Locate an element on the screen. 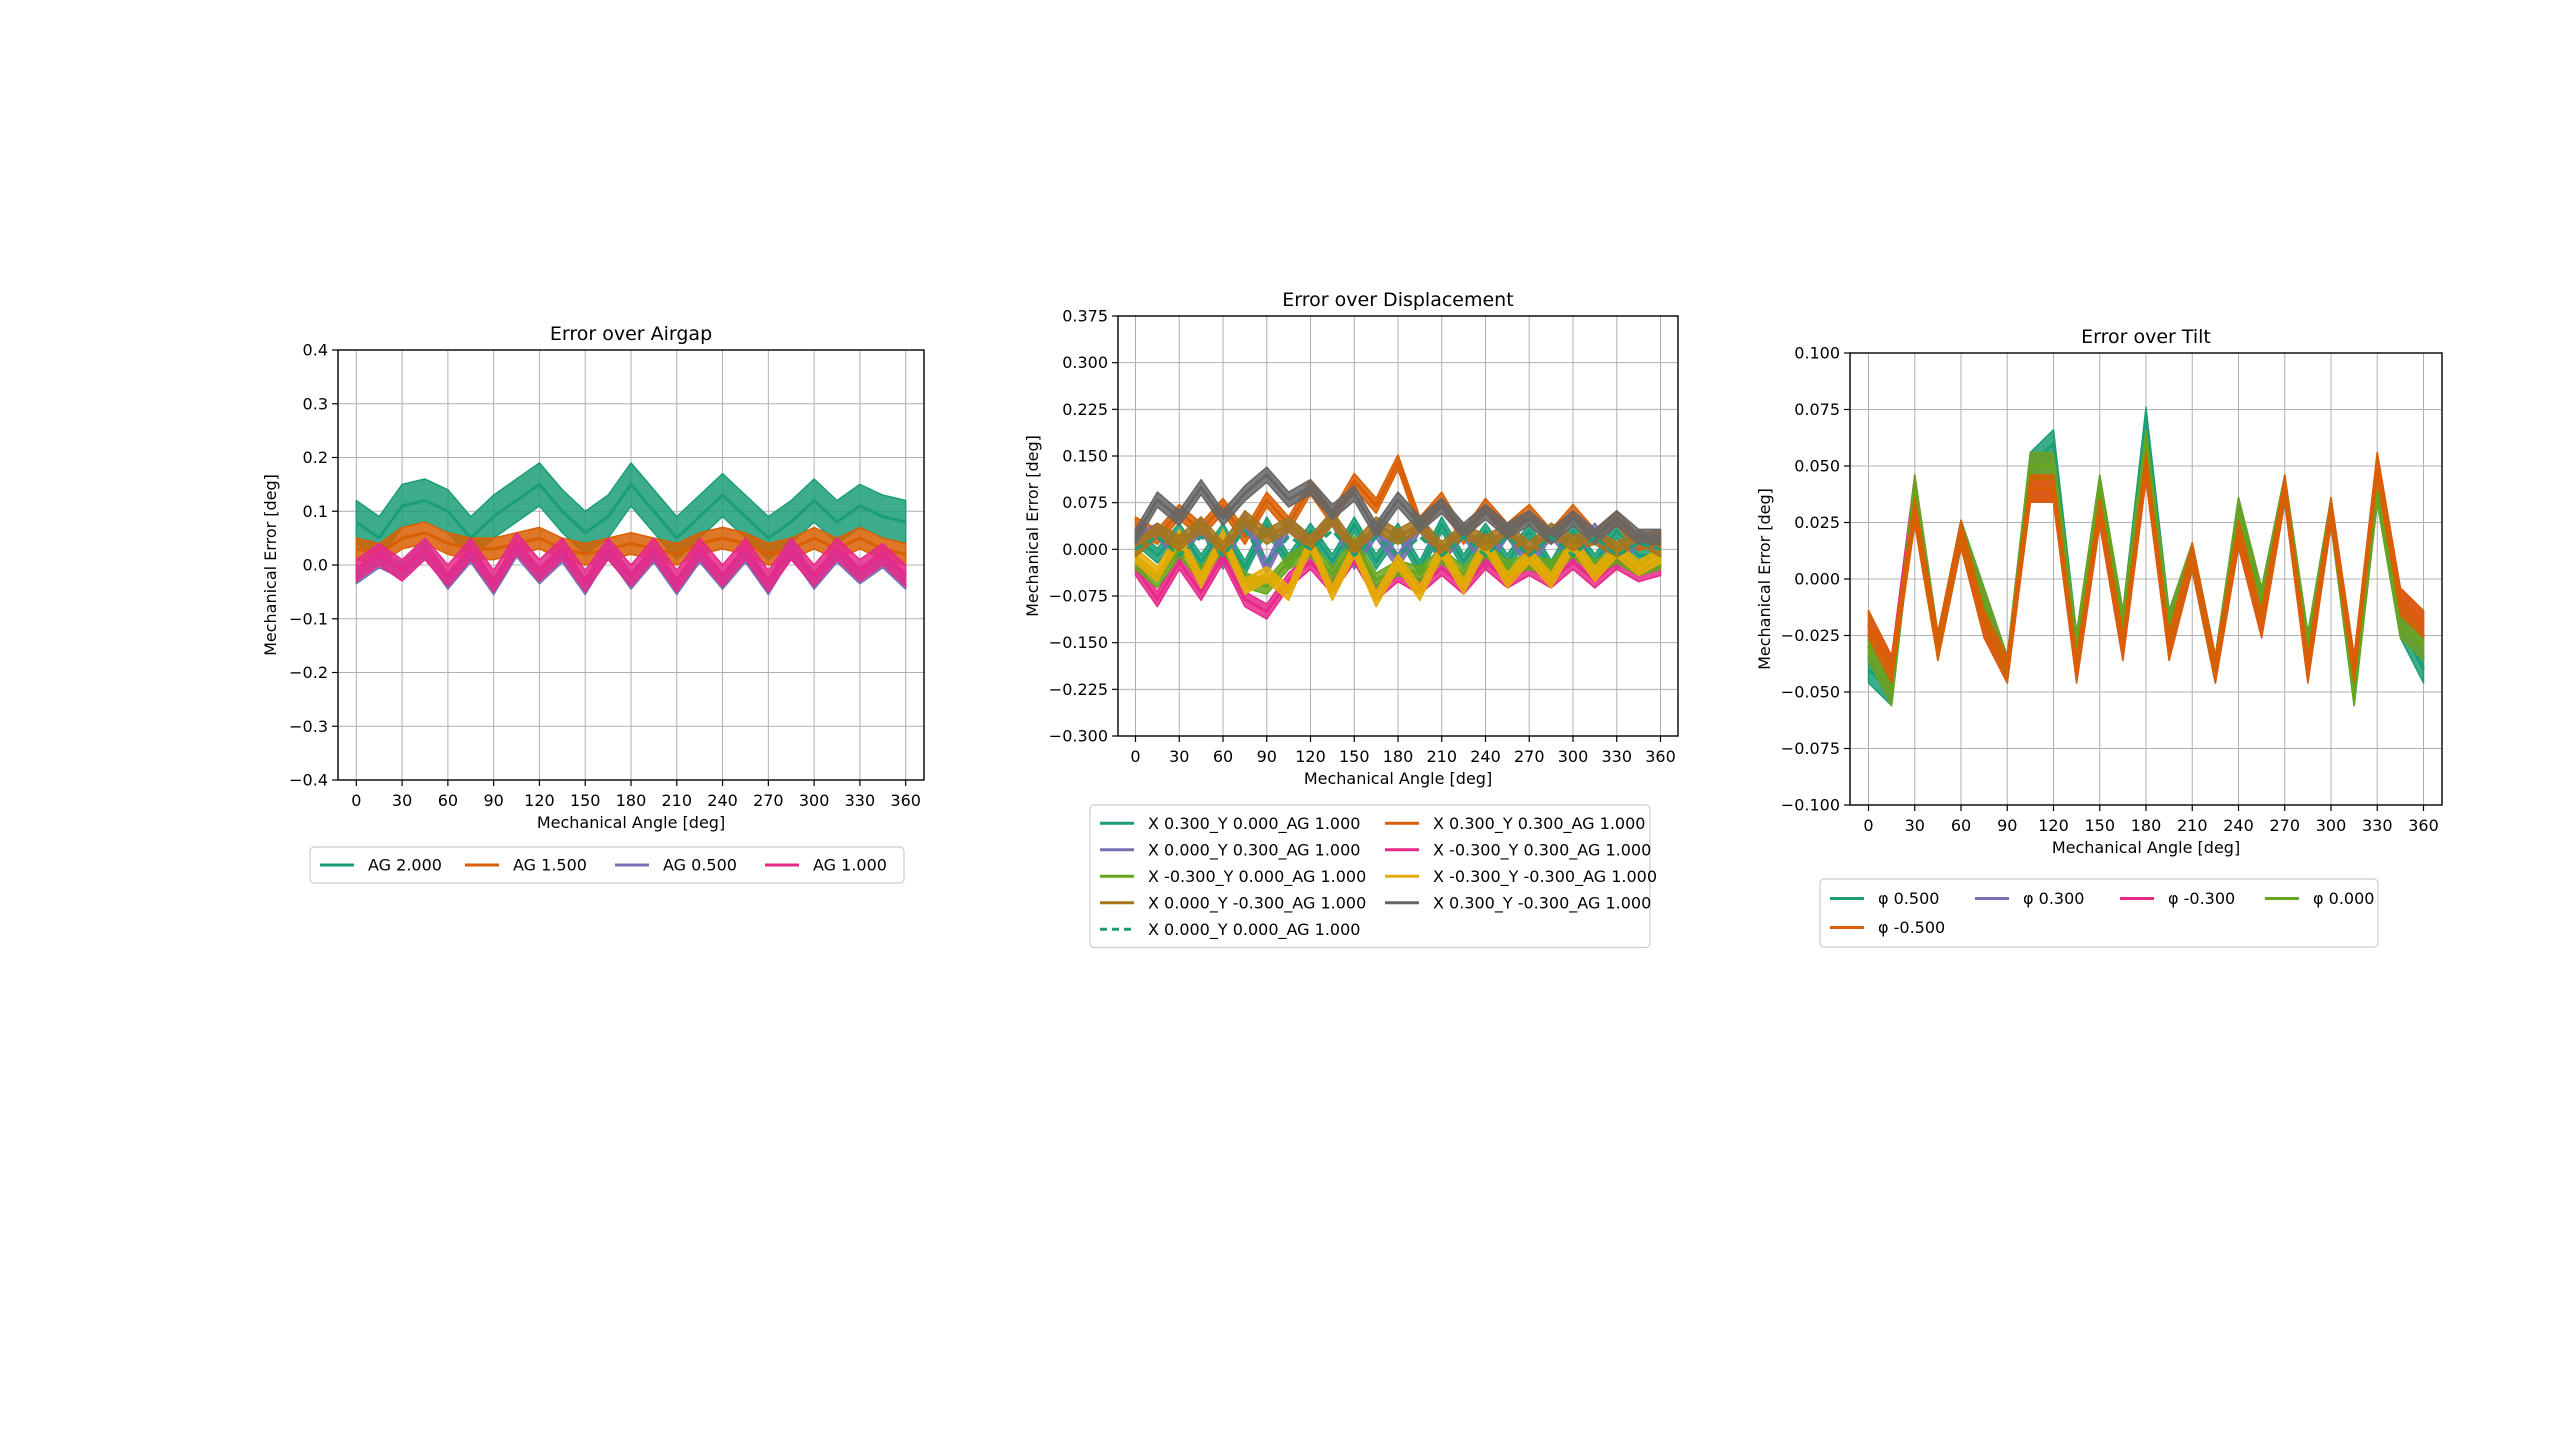 This screenshot has height=1440, width=2560. chart-title: Error over Tilt is located at coordinates (2146, 337).